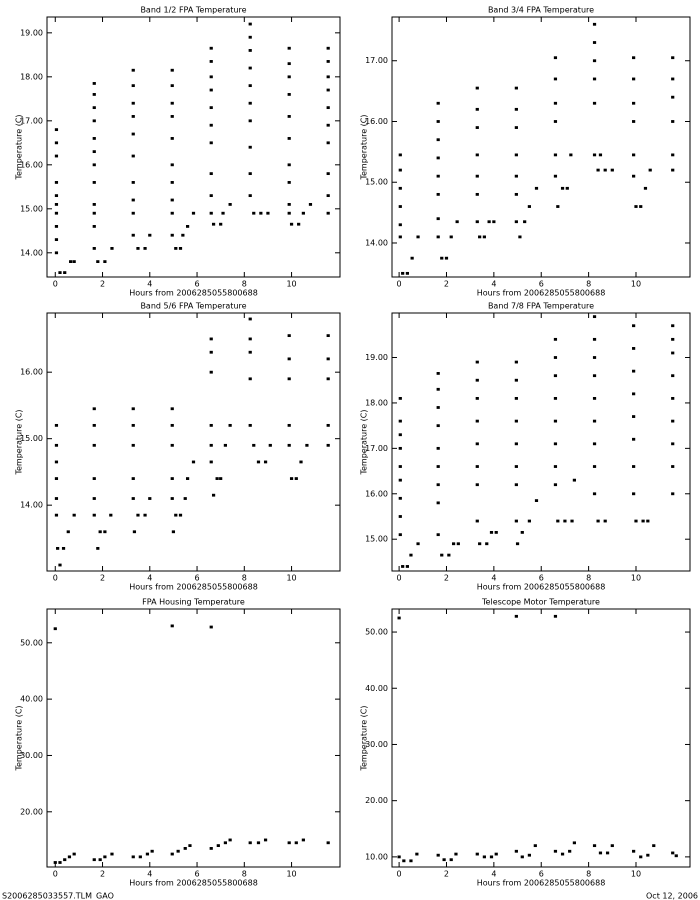 The image size is (700, 900). I want to click on chart-title: Band 3/4 FPA Temperature, so click(541, 10).